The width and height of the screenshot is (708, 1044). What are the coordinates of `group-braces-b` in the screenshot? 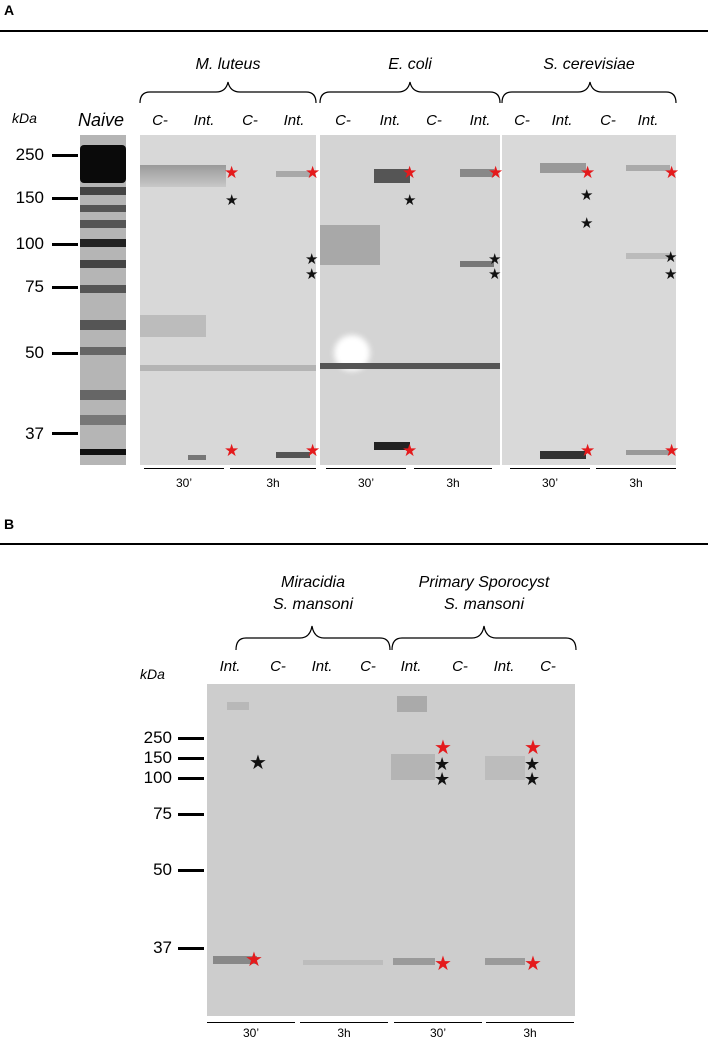 It's located at (406, 638).